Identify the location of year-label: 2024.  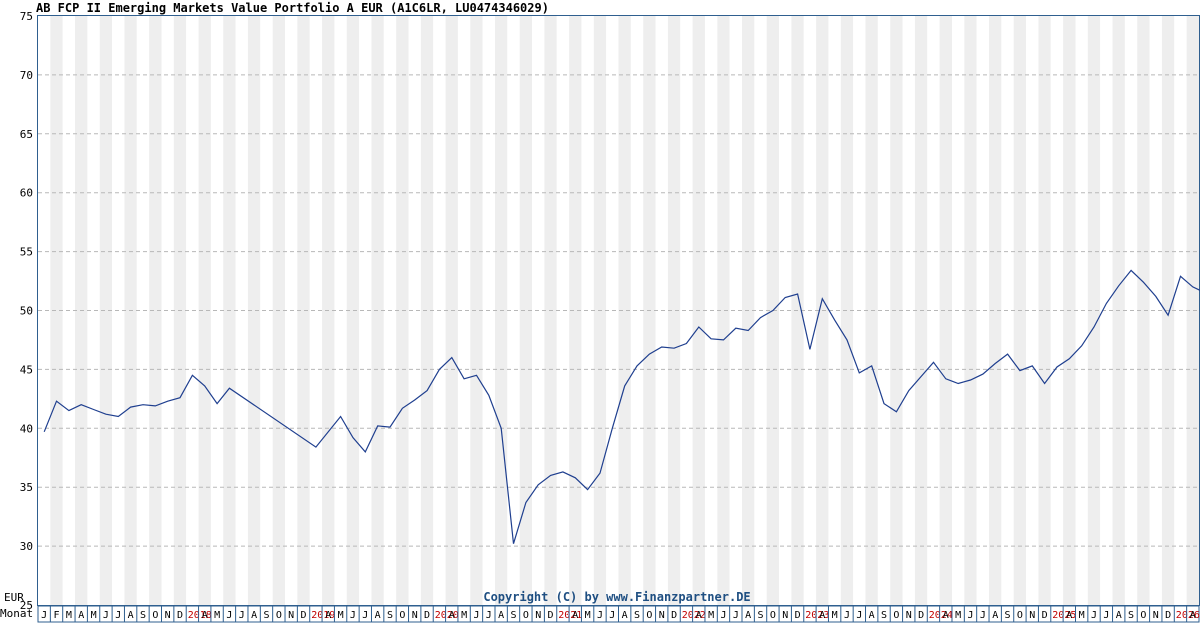
(941, 615).